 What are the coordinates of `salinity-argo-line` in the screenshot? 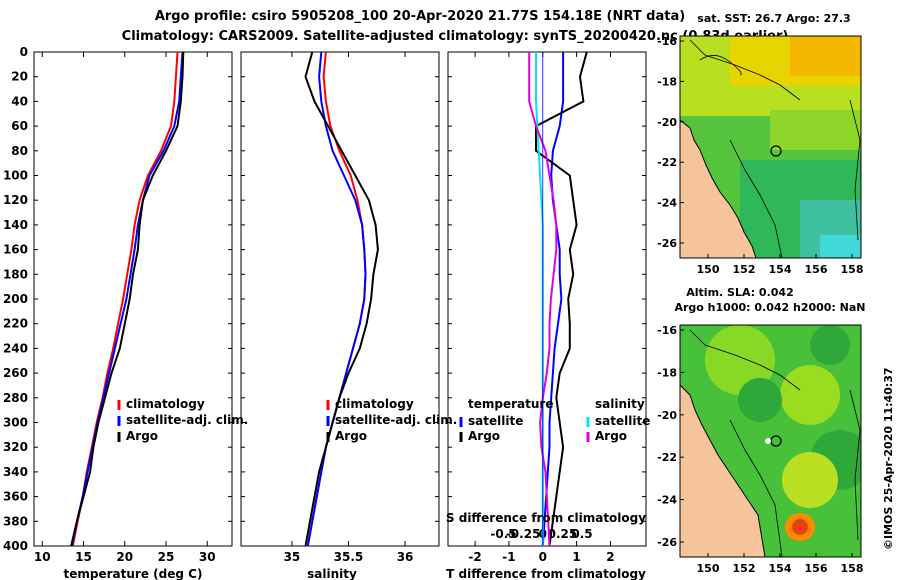 It's located at (341, 299).